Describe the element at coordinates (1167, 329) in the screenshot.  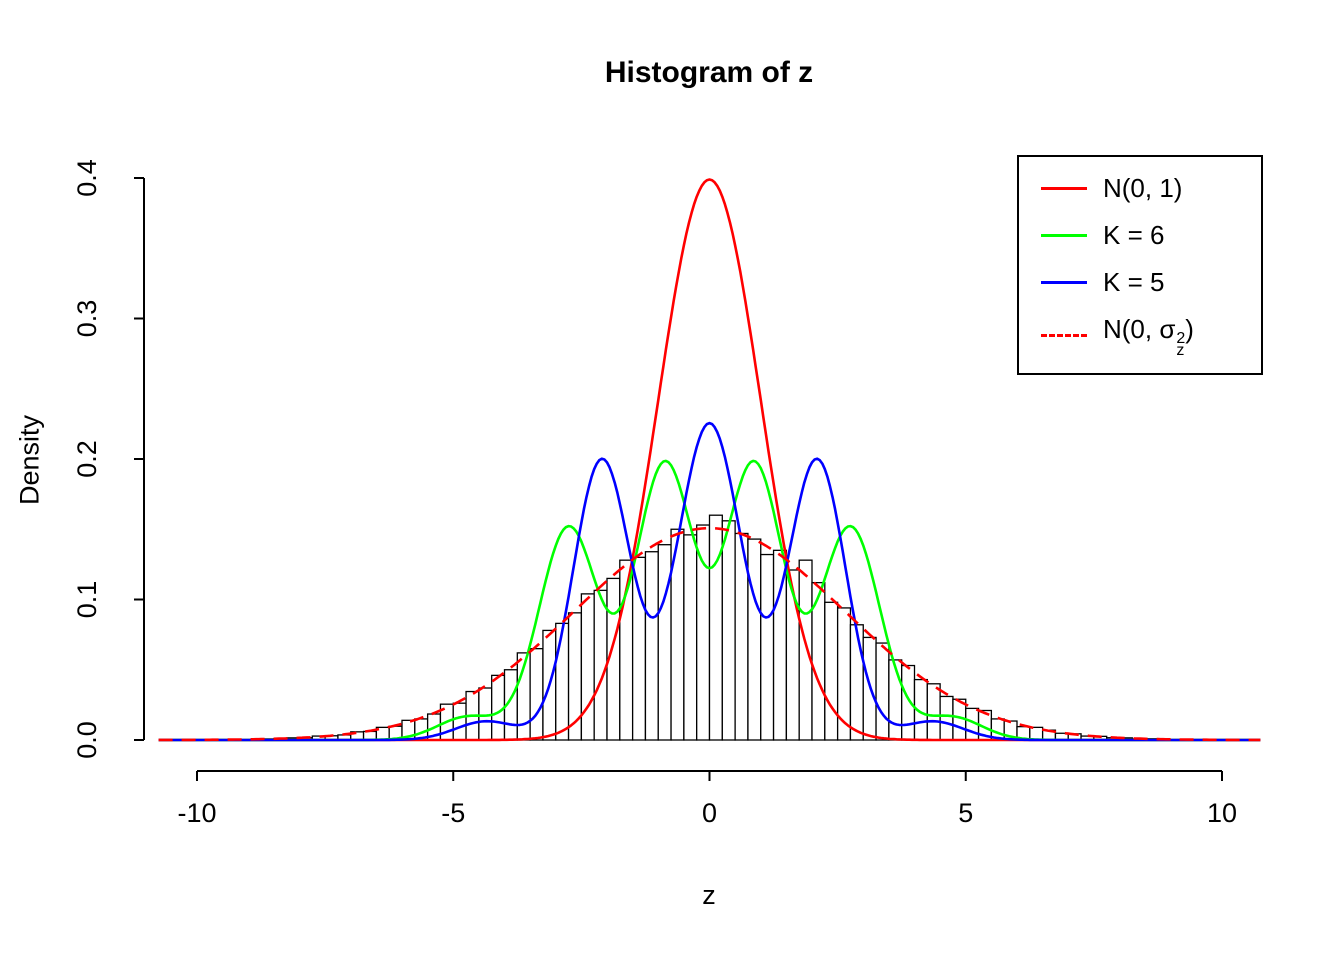
I see `sigma-symbol: σ` at that location.